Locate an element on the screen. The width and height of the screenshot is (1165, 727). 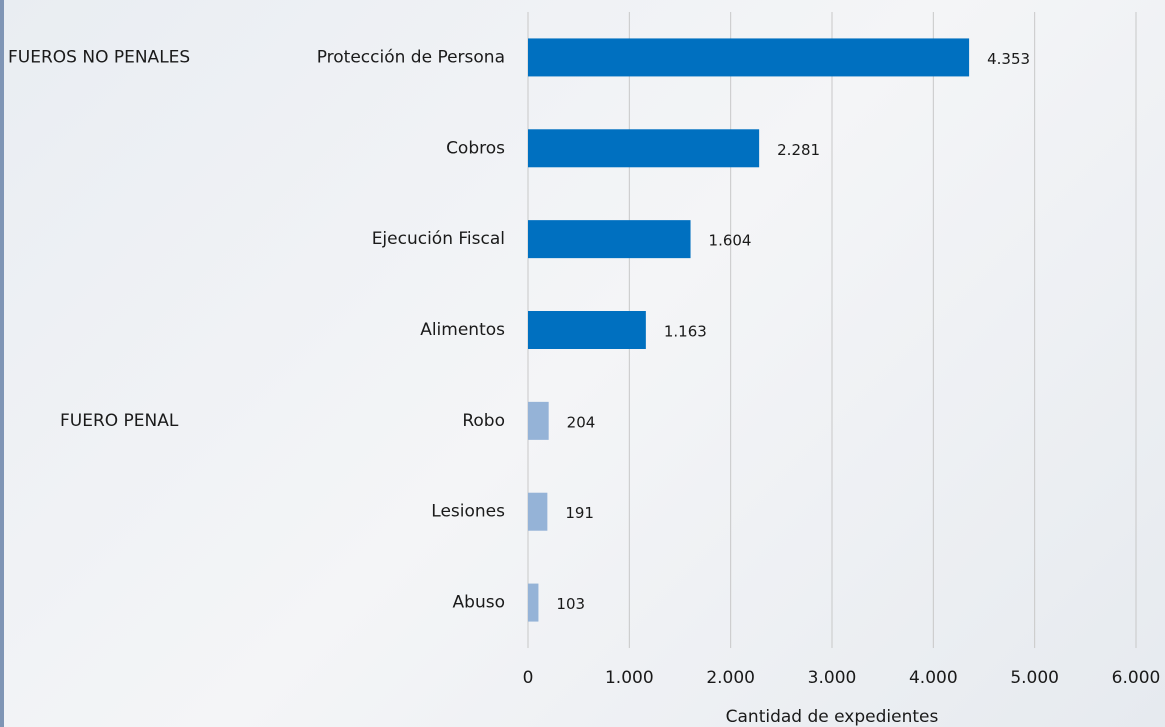
x-tick-label: 1.000 is located at coordinates (629, 678).